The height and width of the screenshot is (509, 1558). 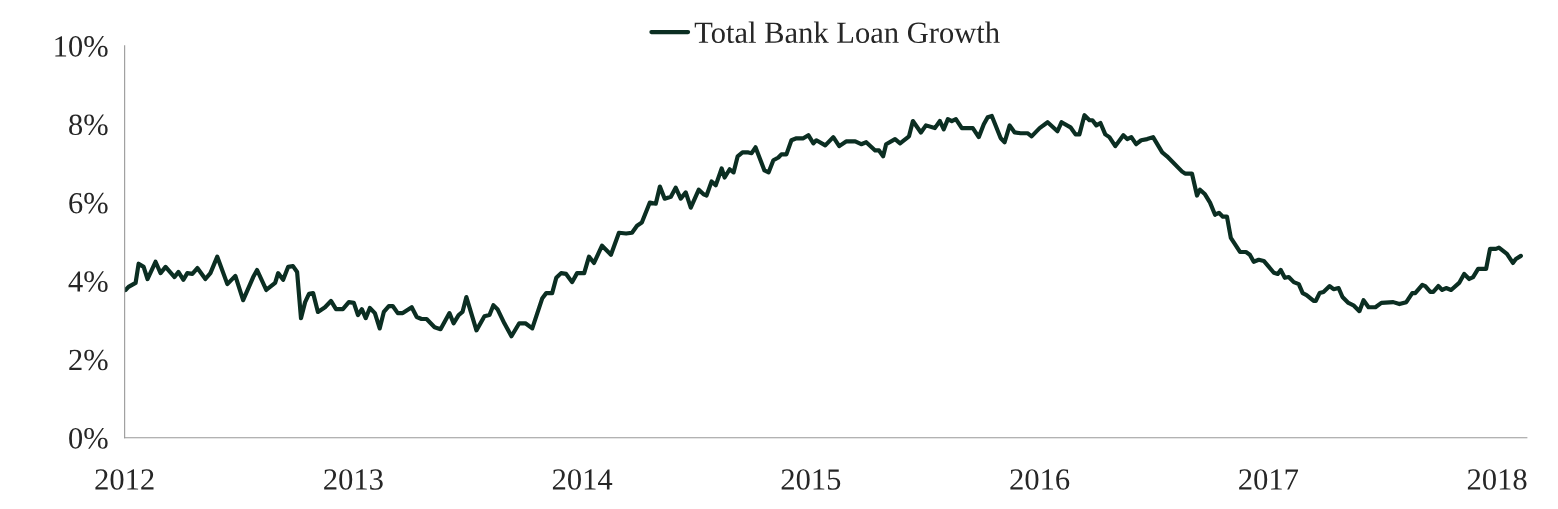 What do you see at coordinates (88, 125) in the screenshot?
I see `y-tick-label: 8%` at bounding box center [88, 125].